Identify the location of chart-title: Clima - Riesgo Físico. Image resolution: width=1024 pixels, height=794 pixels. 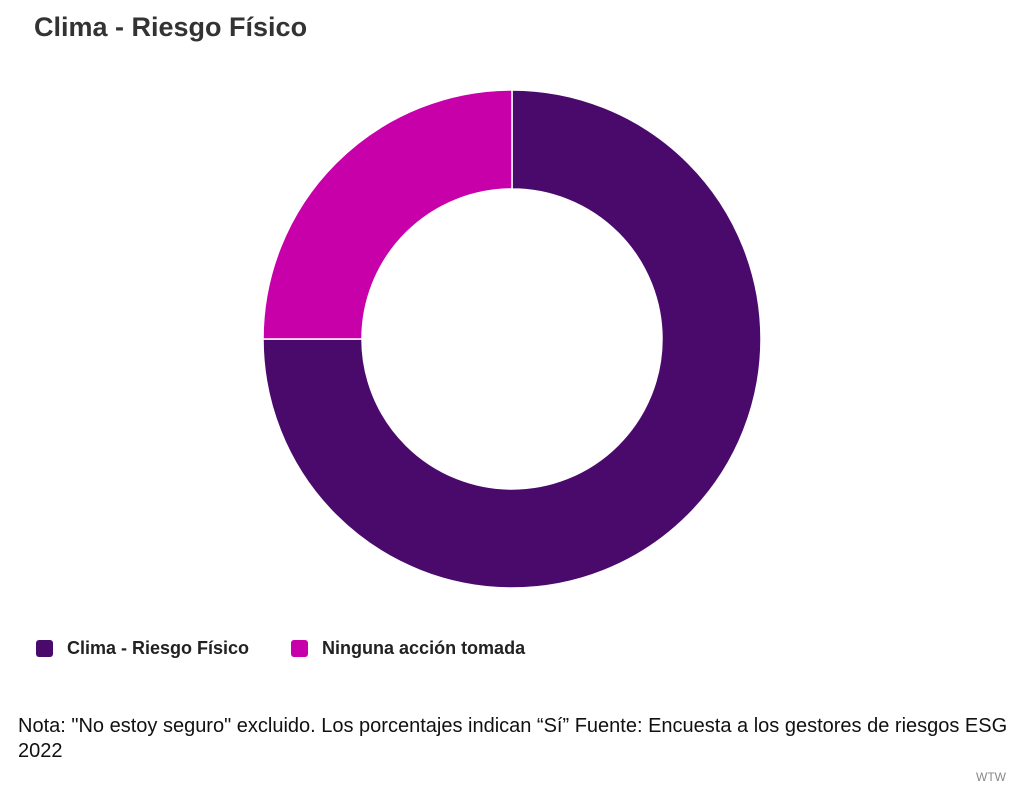
(171, 27).